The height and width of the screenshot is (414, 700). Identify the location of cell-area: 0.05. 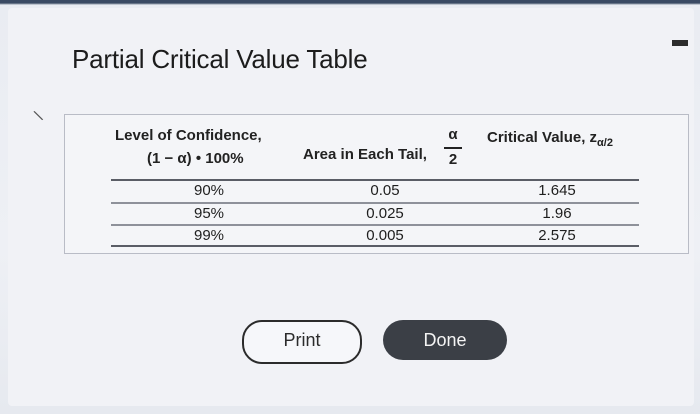
(385, 190).